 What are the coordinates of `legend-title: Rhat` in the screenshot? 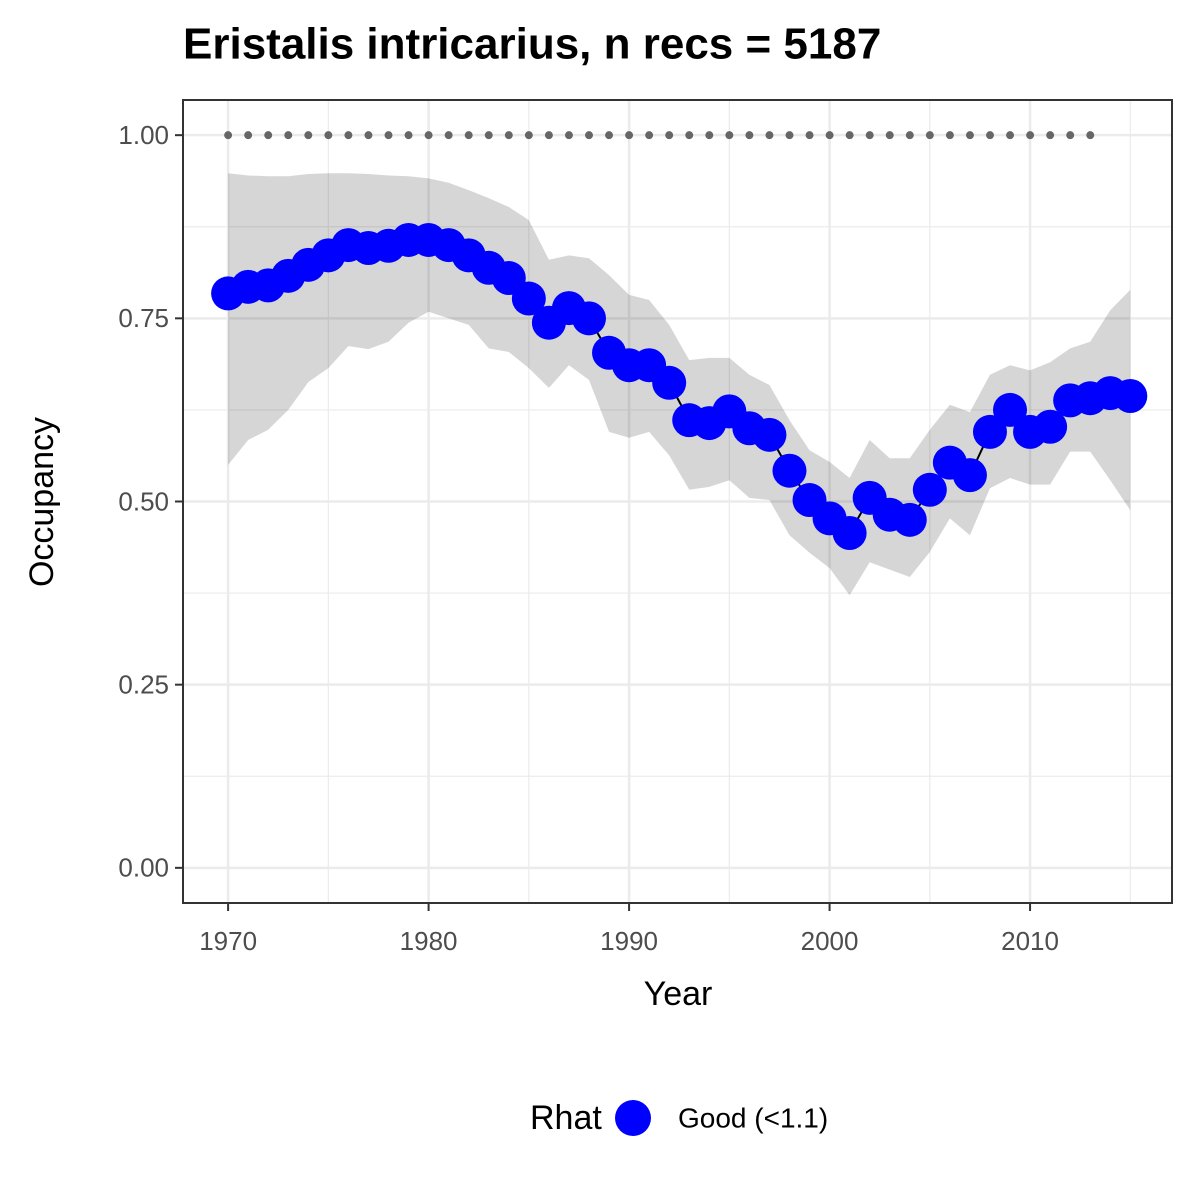 It's located at (566, 1118).